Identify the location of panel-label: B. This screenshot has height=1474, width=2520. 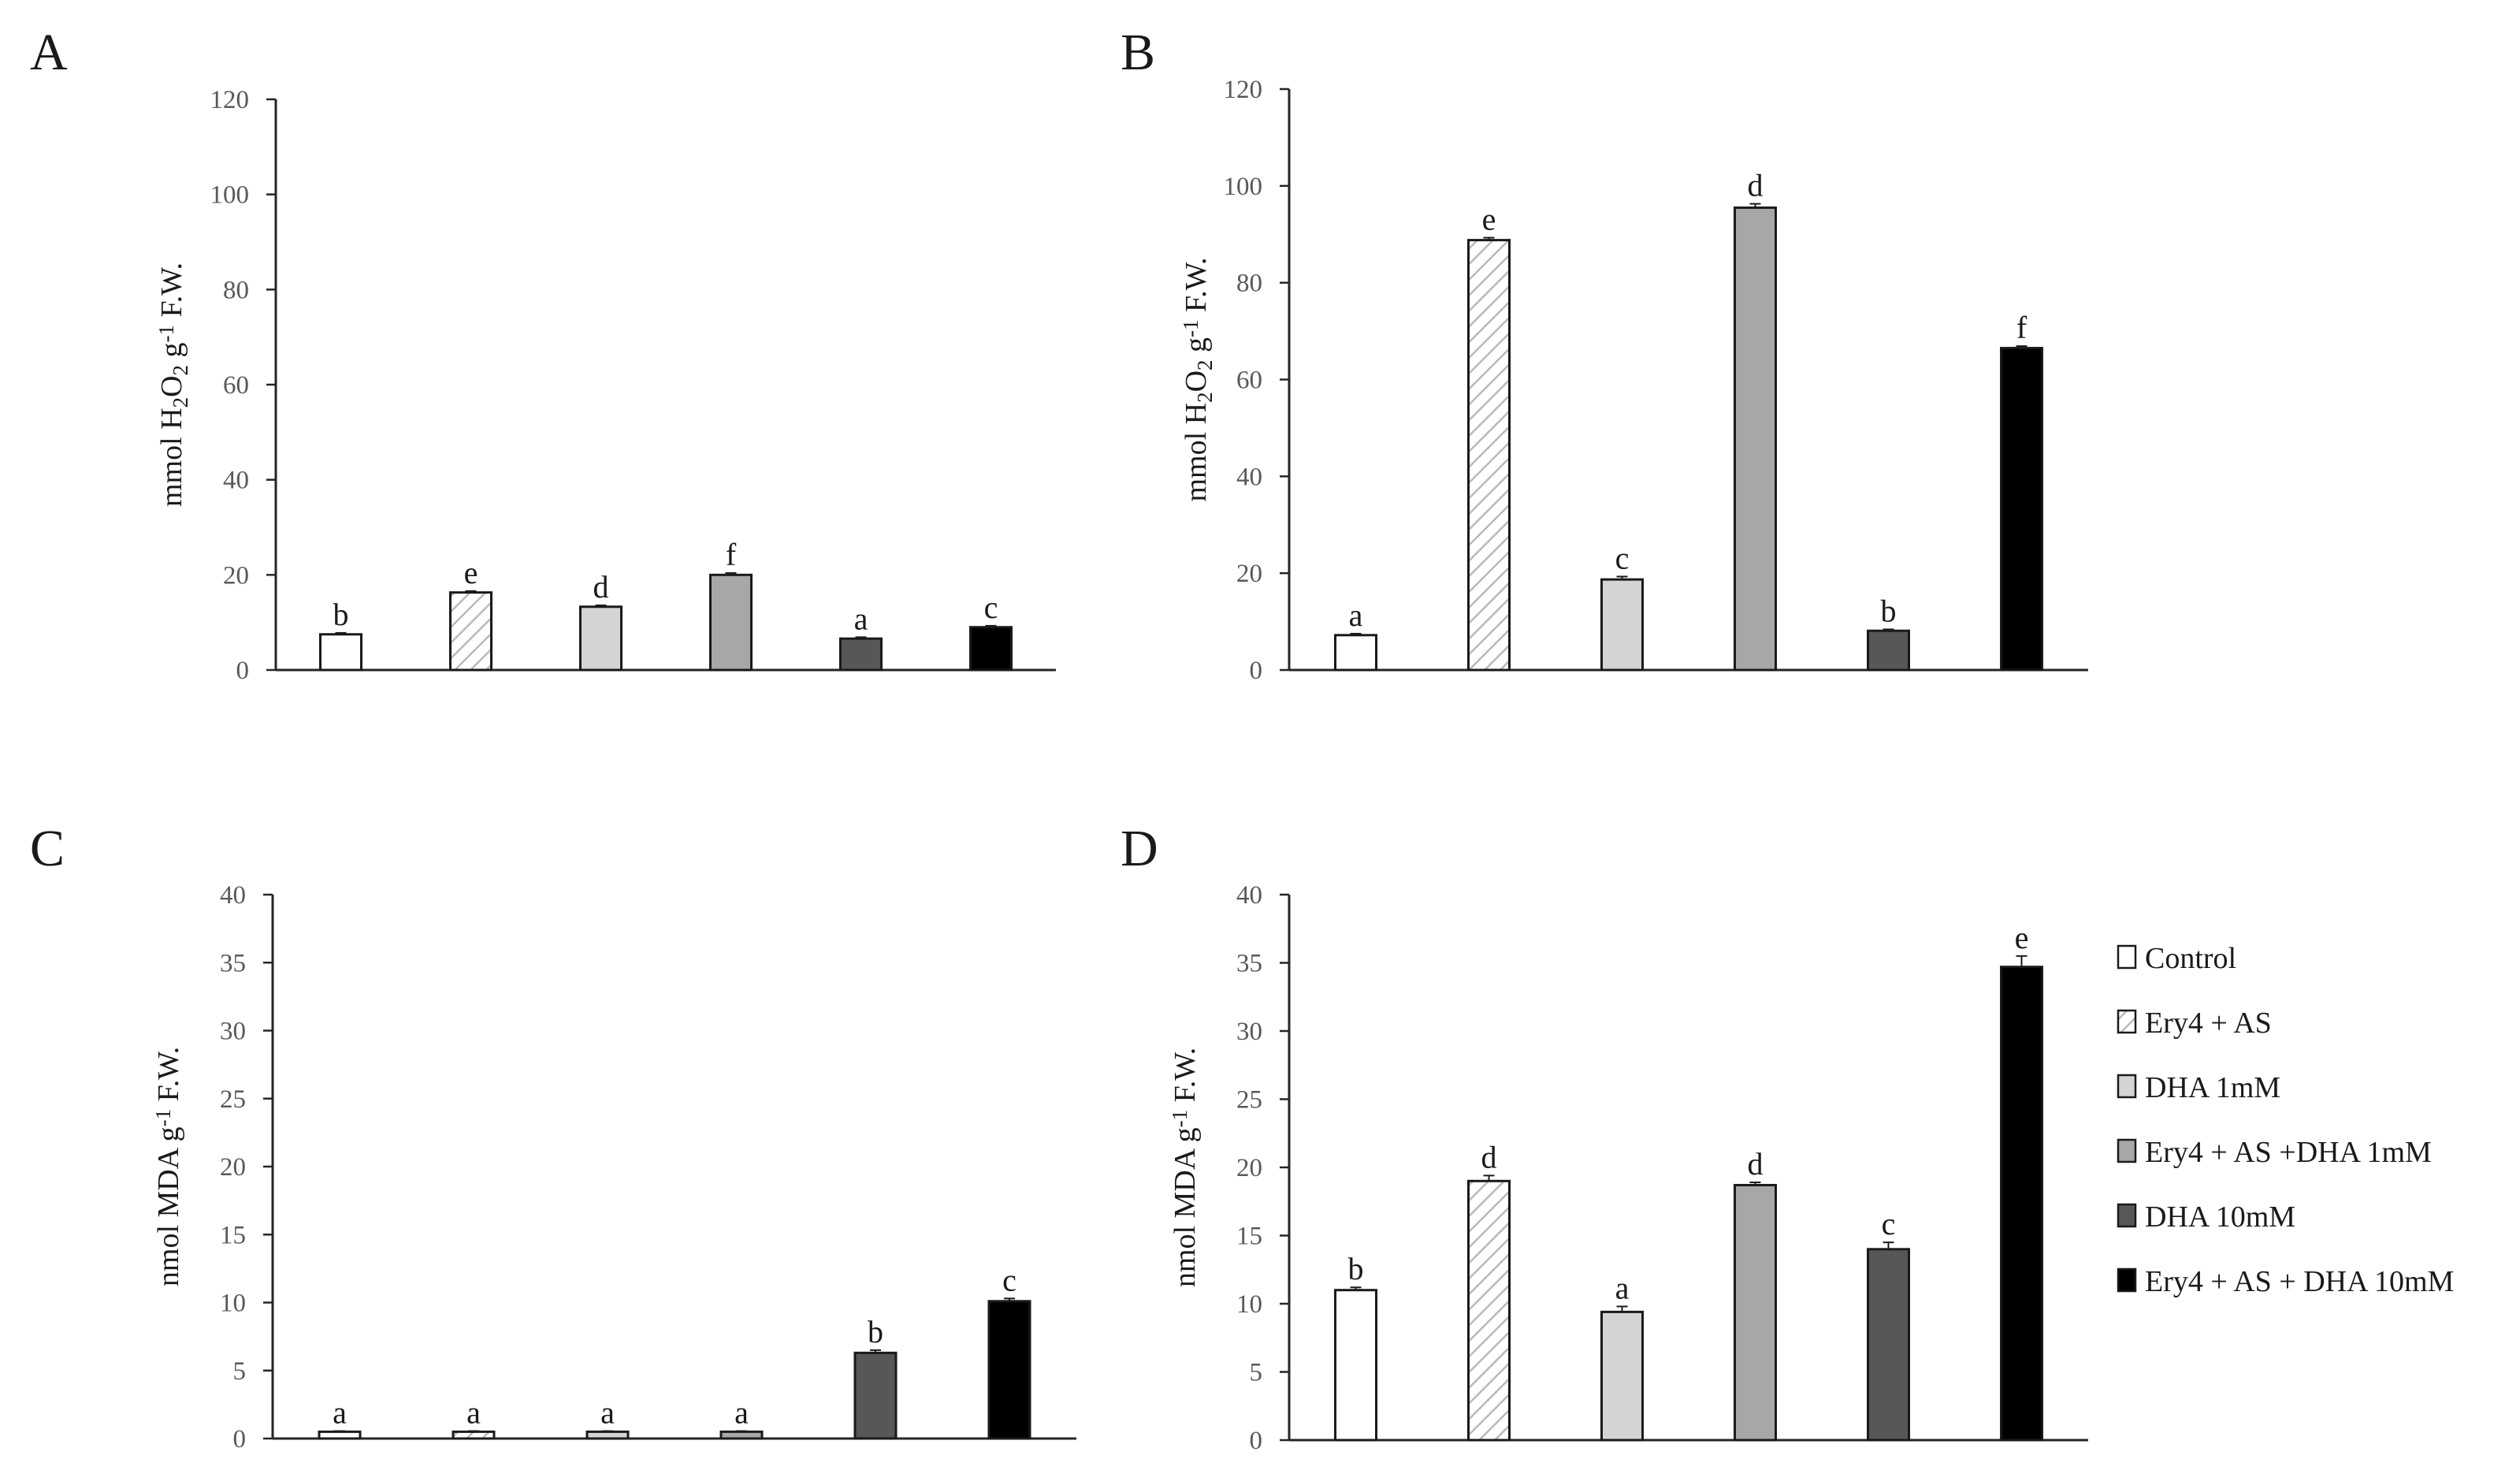
(1138, 53).